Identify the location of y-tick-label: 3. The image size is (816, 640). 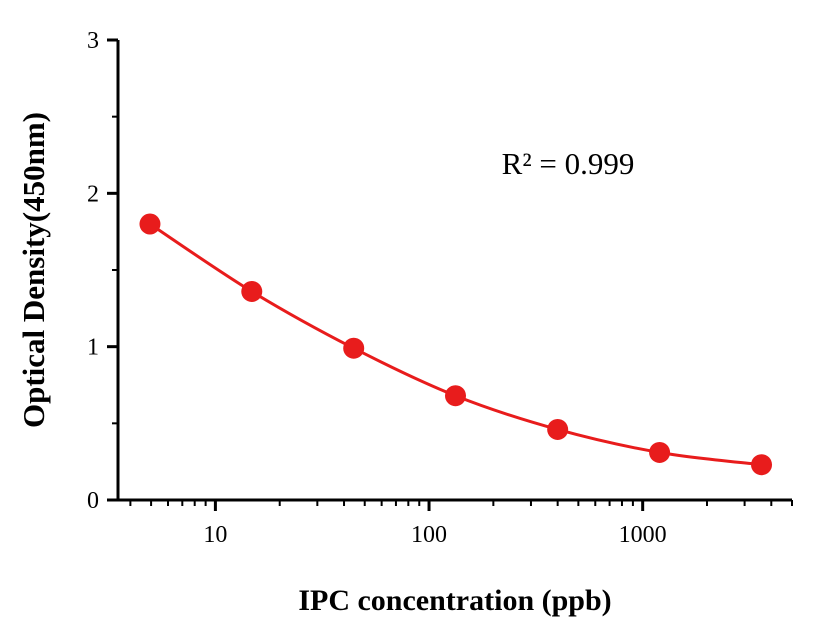
(93, 41).